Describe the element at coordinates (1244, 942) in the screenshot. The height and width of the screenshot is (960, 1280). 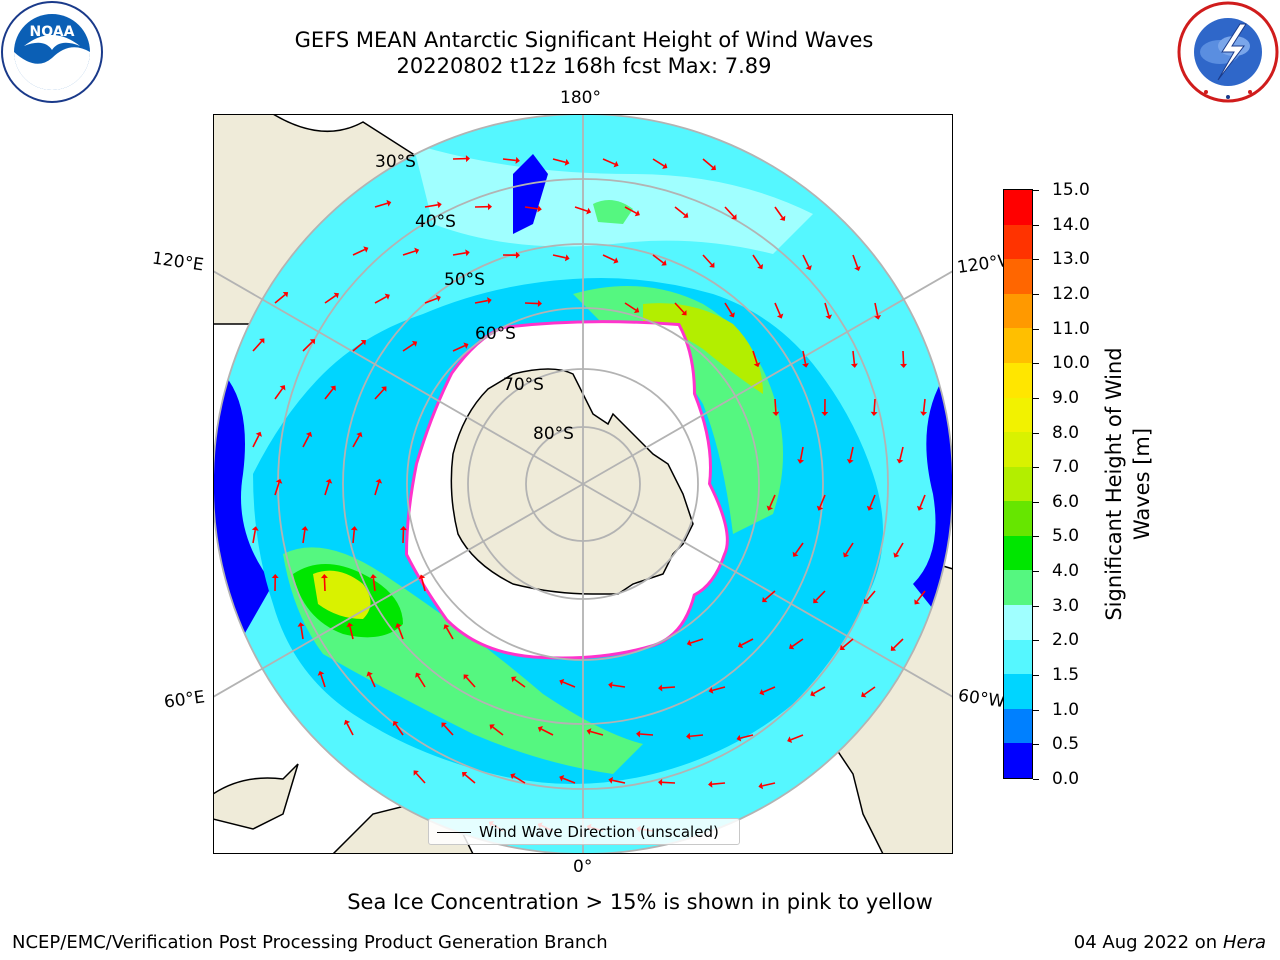
I see `footer-host: Hera` at that location.